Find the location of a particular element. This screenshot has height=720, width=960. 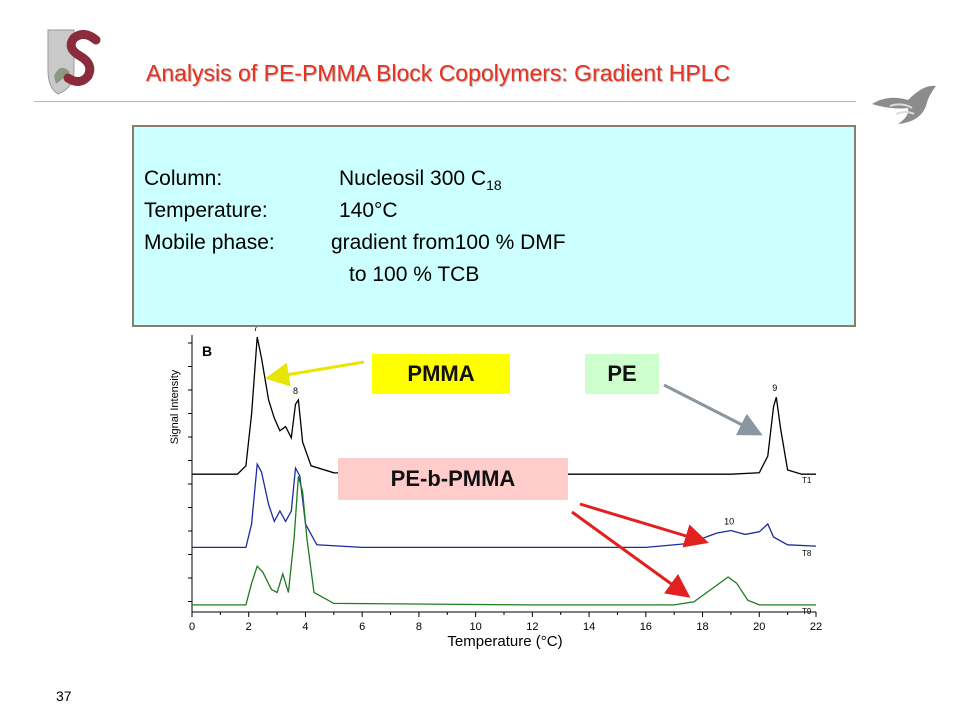

series-line-t1 is located at coordinates (504, 405).